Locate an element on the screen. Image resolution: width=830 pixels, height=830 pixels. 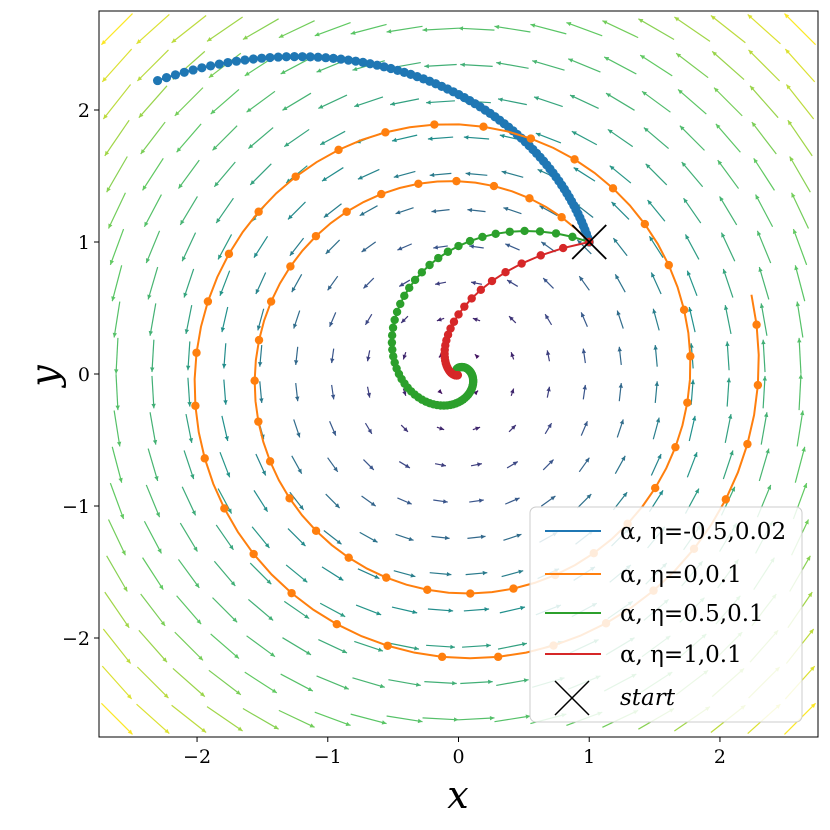
y-tick-label-1: −1 is located at coordinates (76, 507).